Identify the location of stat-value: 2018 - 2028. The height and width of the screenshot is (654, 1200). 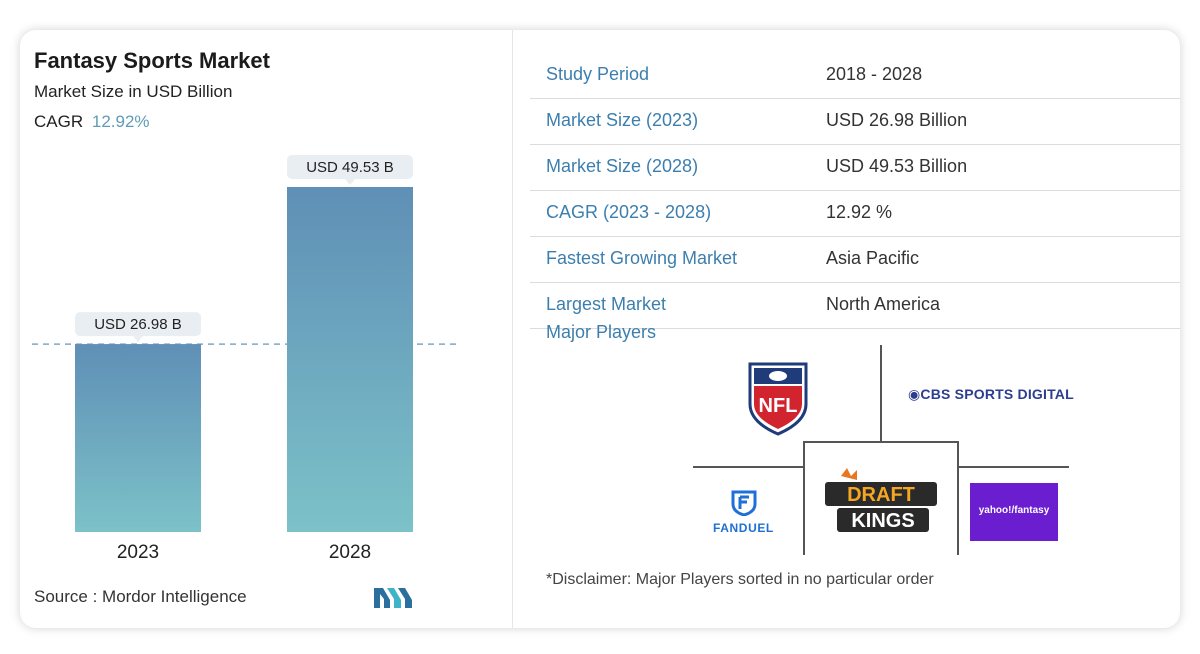
(874, 74).